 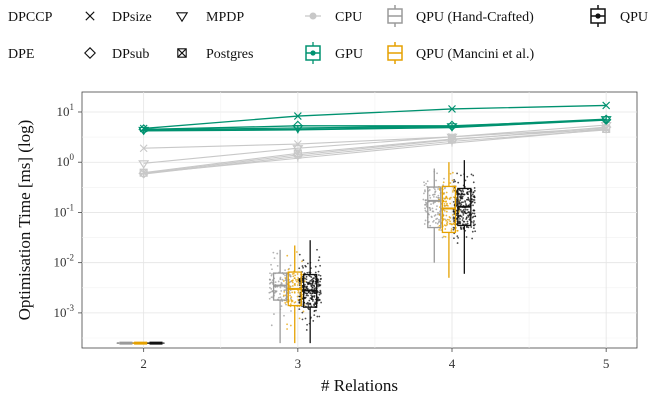 What do you see at coordinates (30, 17) in the screenshot?
I see `legend-item-dpccp: DPCCP` at bounding box center [30, 17].